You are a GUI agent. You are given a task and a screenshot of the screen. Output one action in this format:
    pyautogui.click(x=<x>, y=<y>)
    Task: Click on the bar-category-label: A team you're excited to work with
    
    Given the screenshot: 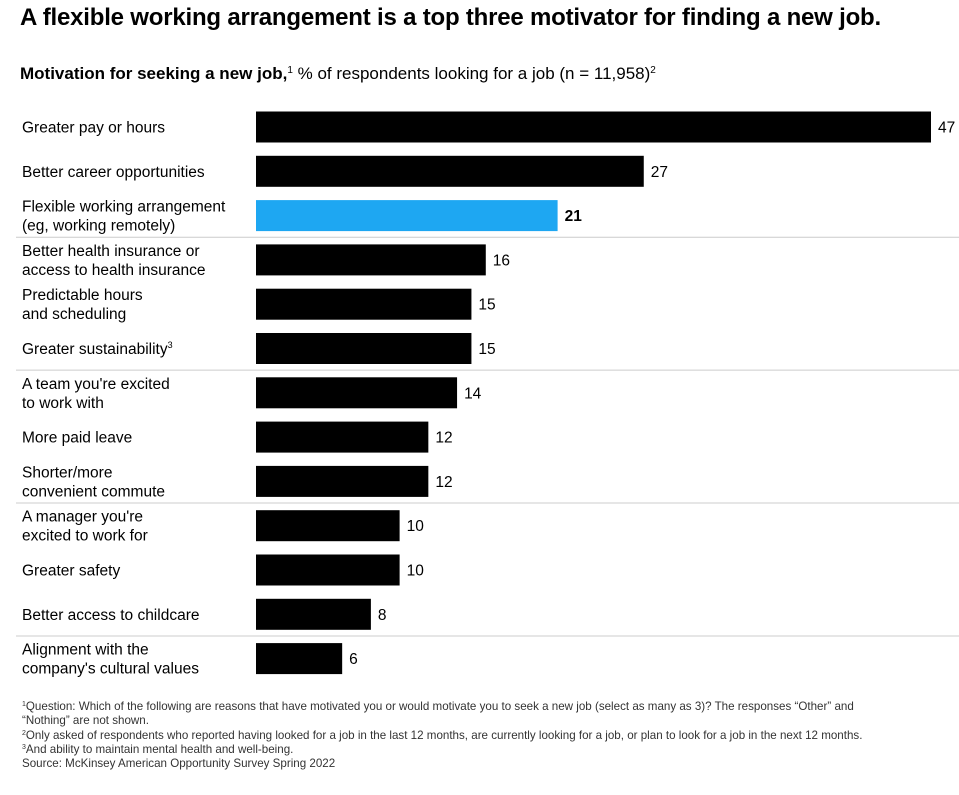 What is the action you would take?
    pyautogui.click(x=96, y=394)
    